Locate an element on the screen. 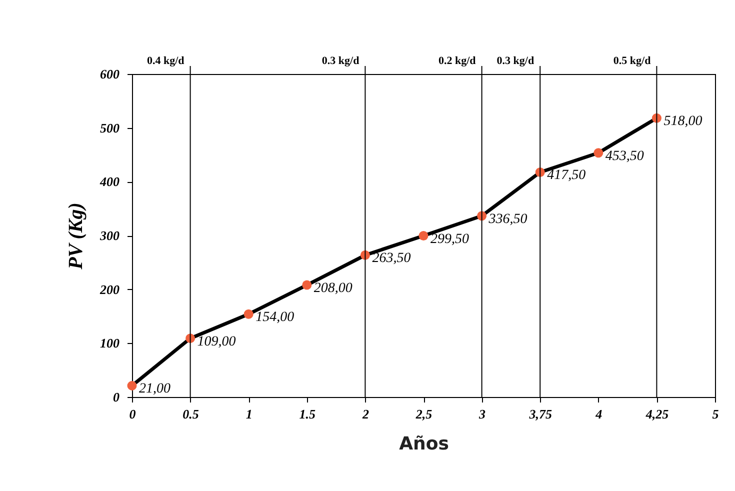 The height and width of the screenshot is (491, 735). data-label: 154,00 is located at coordinates (275, 318).